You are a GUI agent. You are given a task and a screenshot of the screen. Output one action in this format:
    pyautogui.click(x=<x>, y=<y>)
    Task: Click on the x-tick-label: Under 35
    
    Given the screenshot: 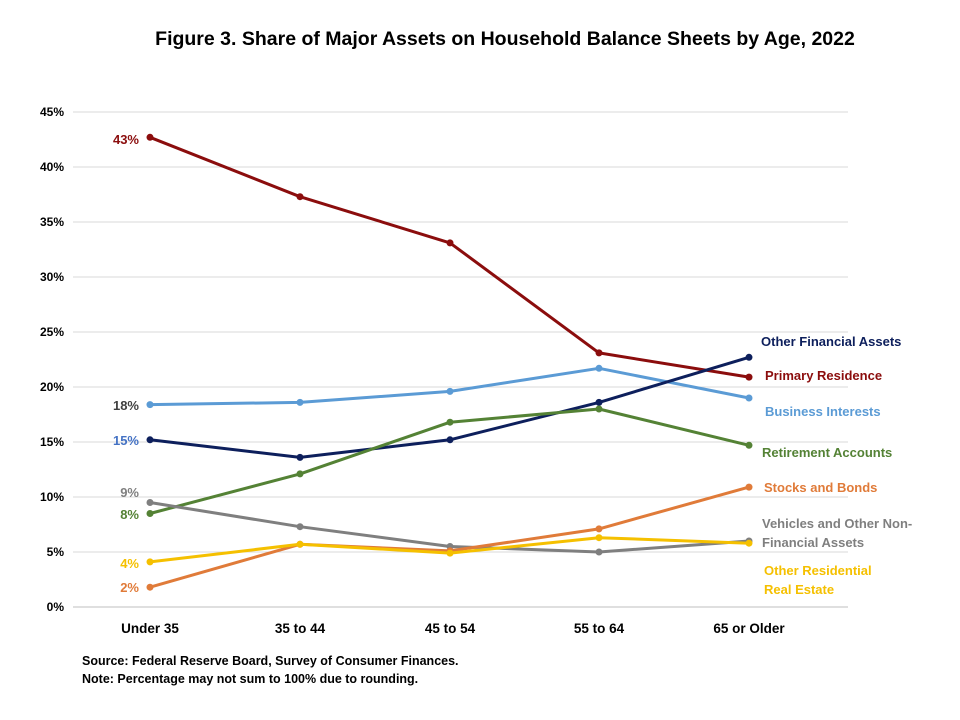 What is the action you would take?
    pyautogui.click(x=150, y=628)
    